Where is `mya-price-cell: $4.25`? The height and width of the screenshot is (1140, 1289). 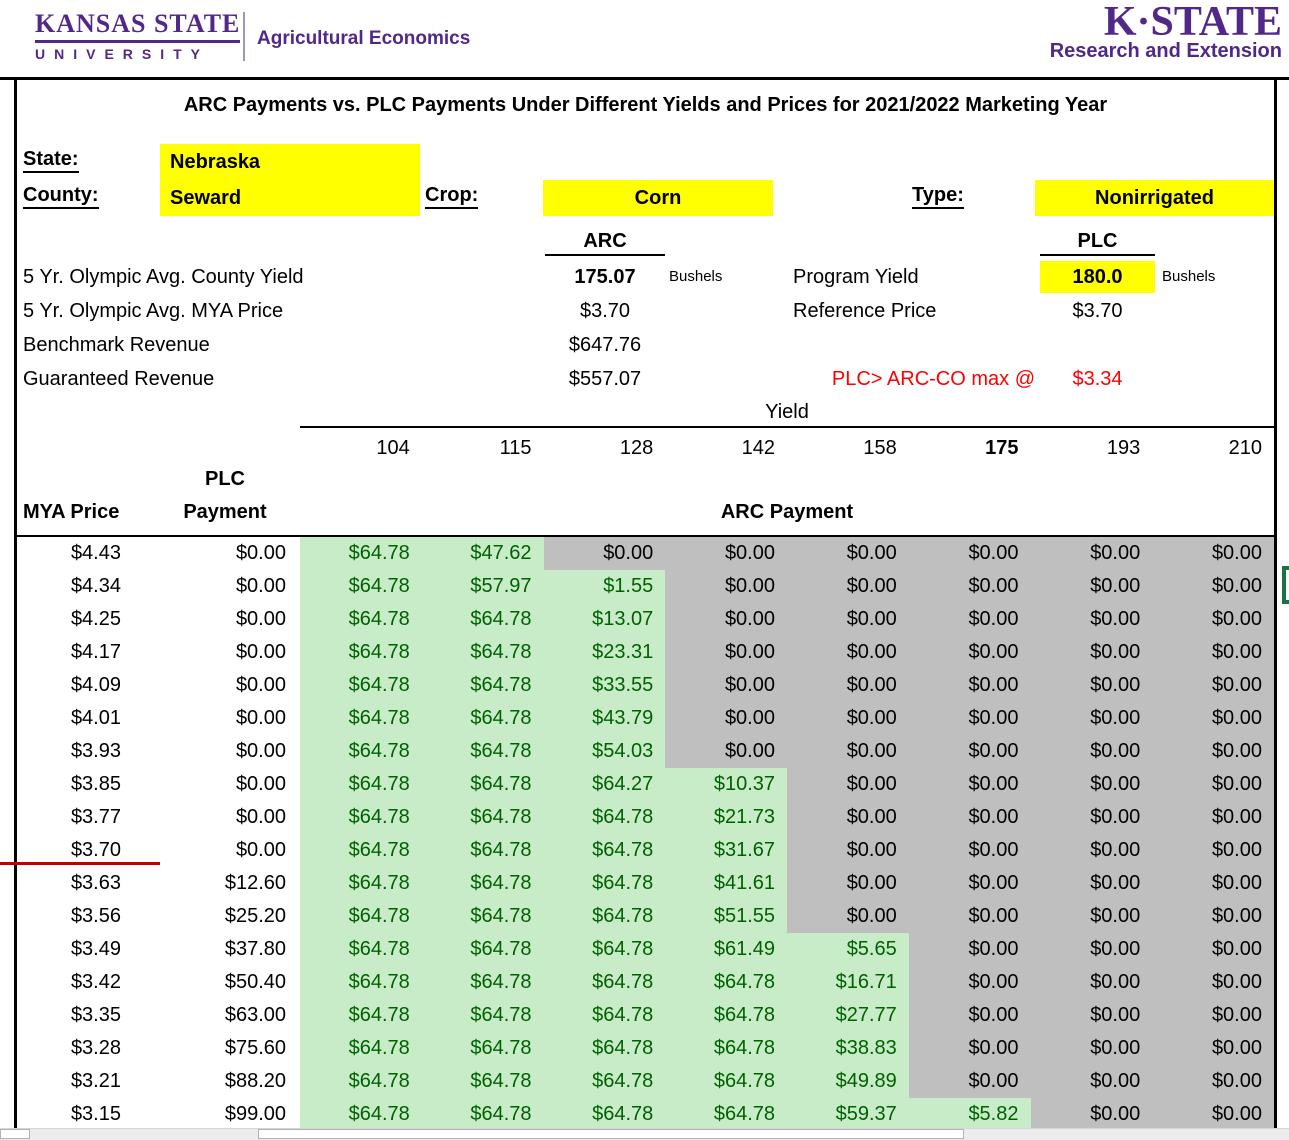 mya-price-cell: $4.25 is located at coordinates (95, 619).